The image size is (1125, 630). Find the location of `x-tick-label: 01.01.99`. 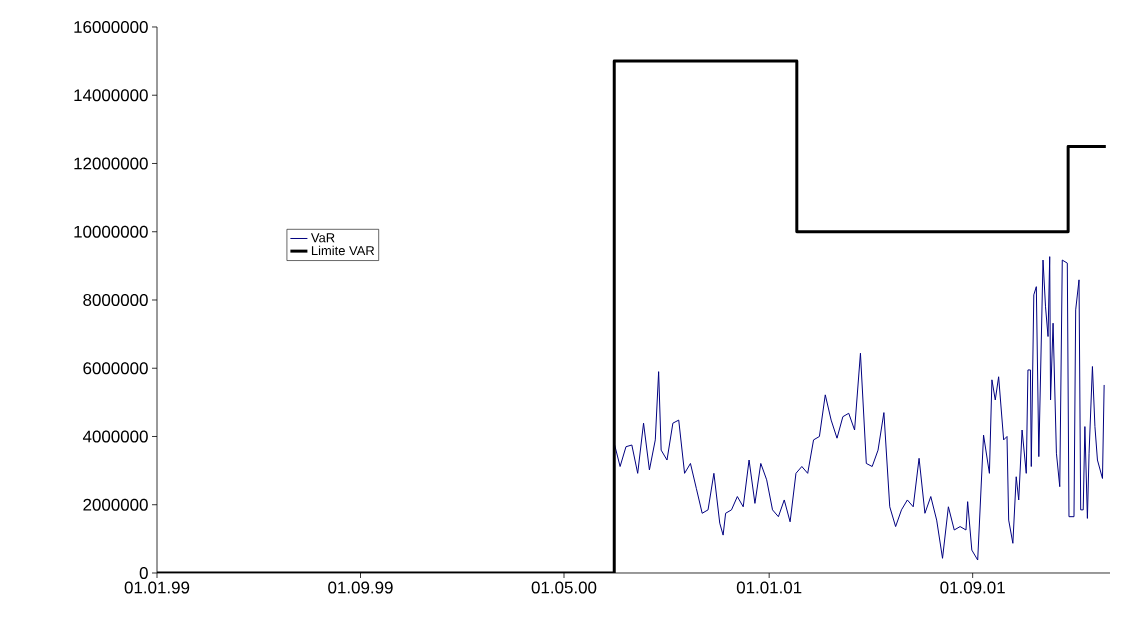

x-tick-label: 01.01.99 is located at coordinates (157, 587).